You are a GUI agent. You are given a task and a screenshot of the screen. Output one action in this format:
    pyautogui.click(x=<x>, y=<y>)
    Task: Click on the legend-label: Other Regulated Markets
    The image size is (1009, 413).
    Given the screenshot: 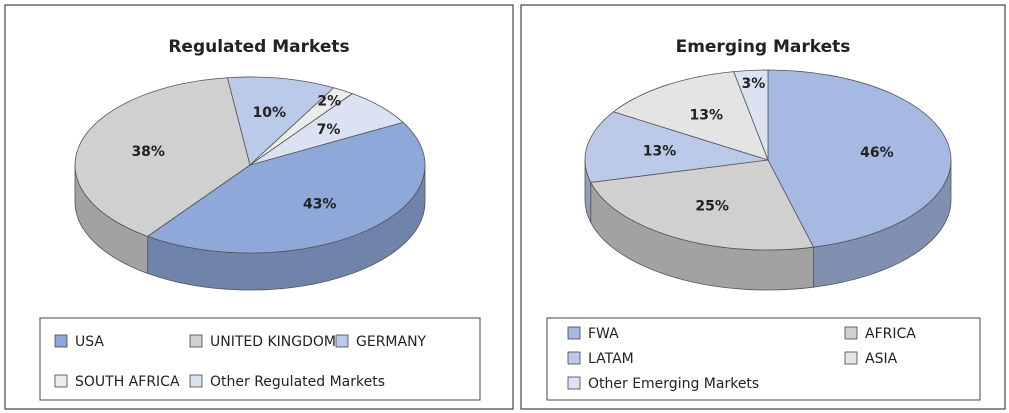 What is the action you would take?
    pyautogui.click(x=297, y=382)
    